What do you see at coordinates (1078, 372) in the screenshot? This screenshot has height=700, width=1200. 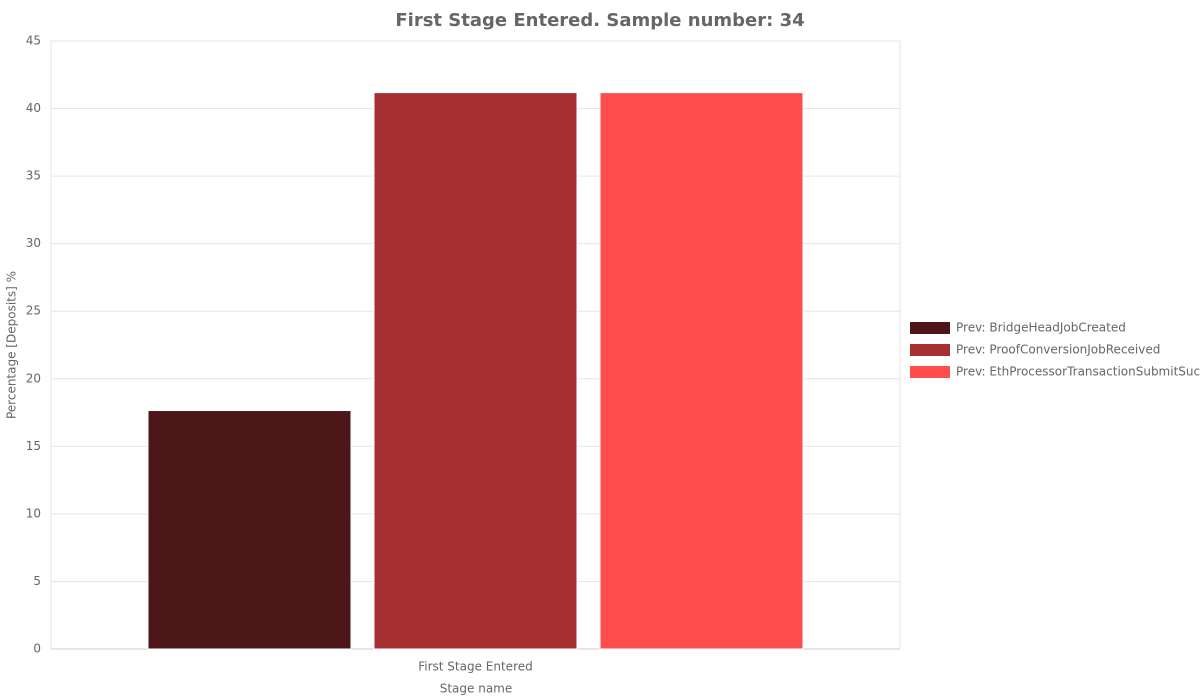 I see `legend-label: Prev: EthProcessorTransactionSubmitSuc` at bounding box center [1078, 372].